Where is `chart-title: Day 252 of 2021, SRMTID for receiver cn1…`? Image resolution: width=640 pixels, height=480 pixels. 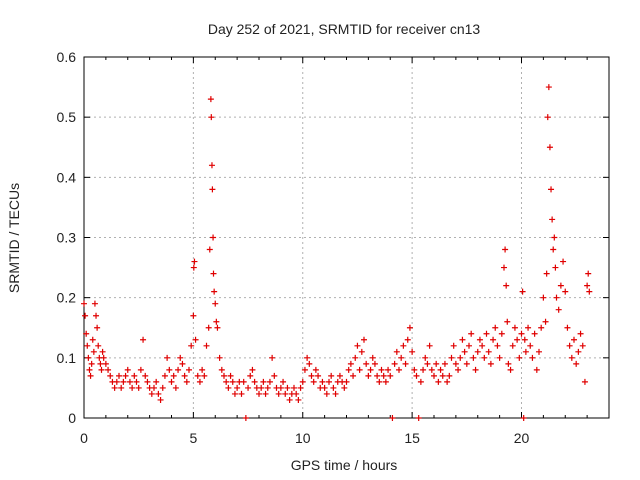
chart-title: Day 252 of 2021, SRMTID for receiver cn1… is located at coordinates (344, 29).